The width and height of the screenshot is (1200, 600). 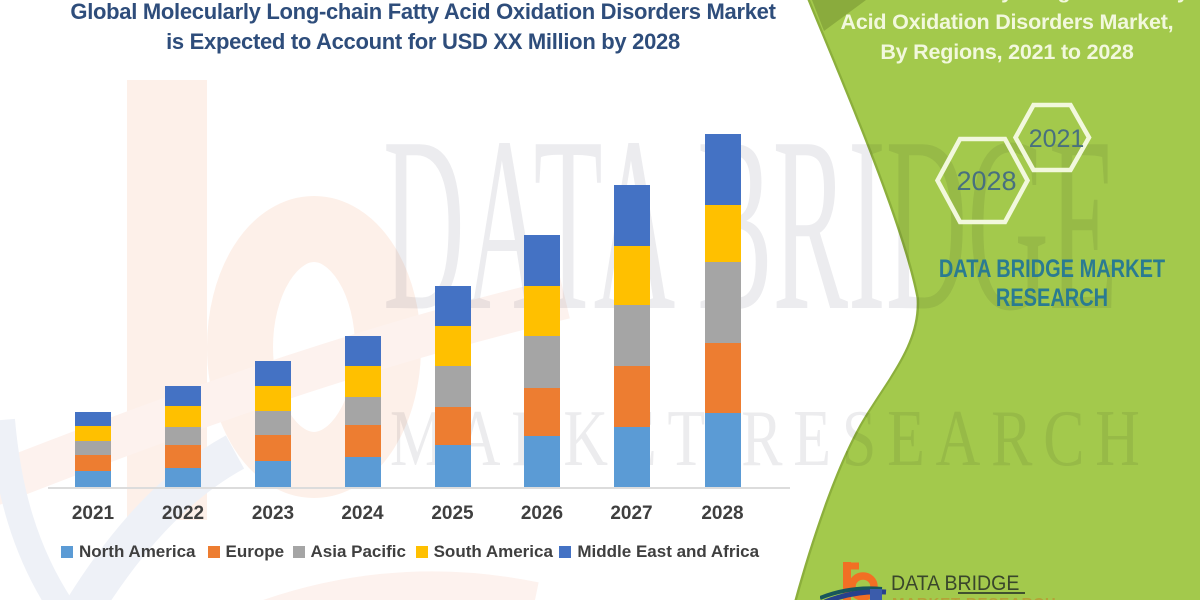 What do you see at coordinates (955, 583) in the screenshot?
I see `svg-text: DATA BRIDGE` at bounding box center [955, 583].